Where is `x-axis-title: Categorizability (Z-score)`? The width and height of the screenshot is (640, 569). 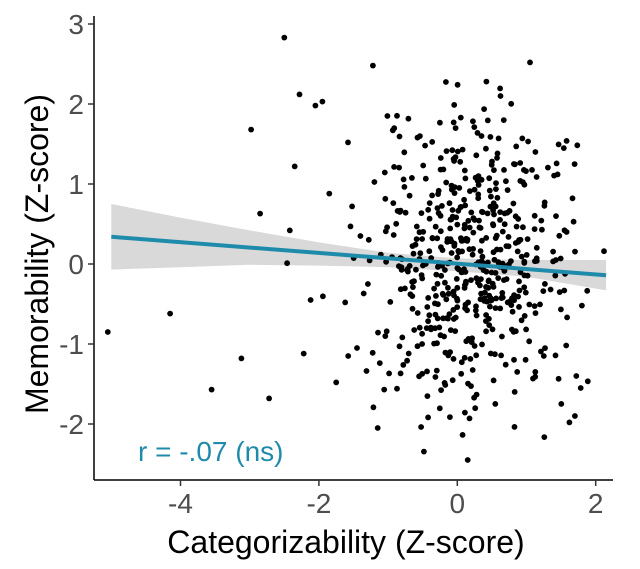
x-axis-title: Categorizability (Z-score) is located at coordinates (345, 542).